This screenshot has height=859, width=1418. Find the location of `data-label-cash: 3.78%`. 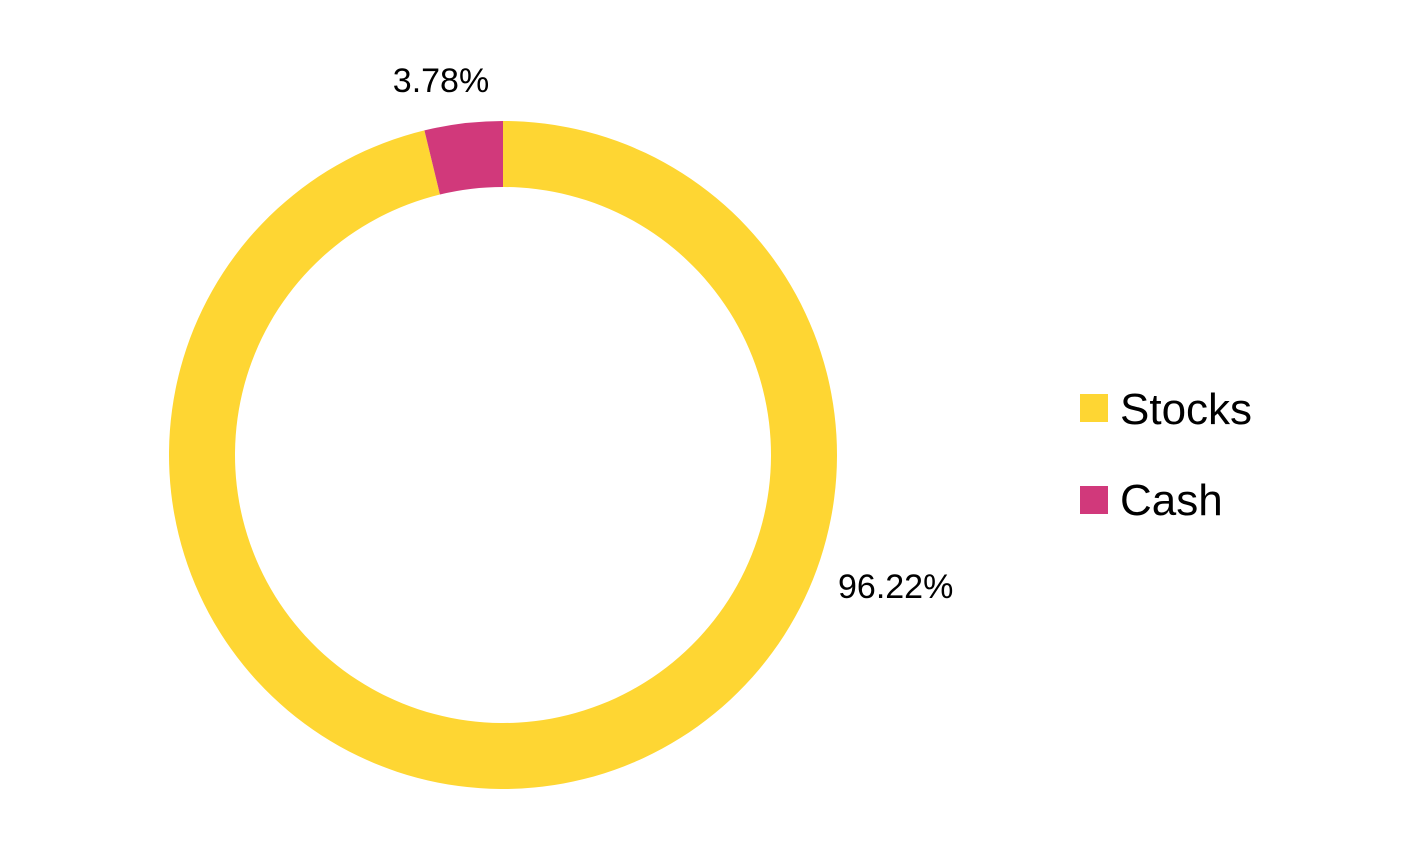

data-label-cash: 3.78% is located at coordinates (441, 81).